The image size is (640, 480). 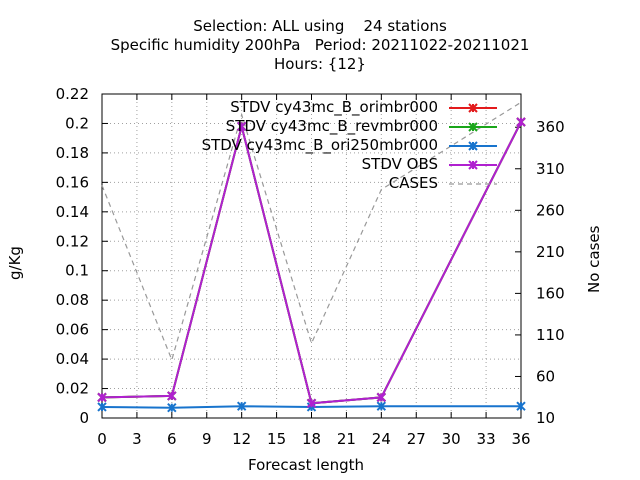 What do you see at coordinates (331, 126) in the screenshot?
I see `legend-label-revmbr000: STDV cy43mc_B_revmbr000` at bounding box center [331, 126].